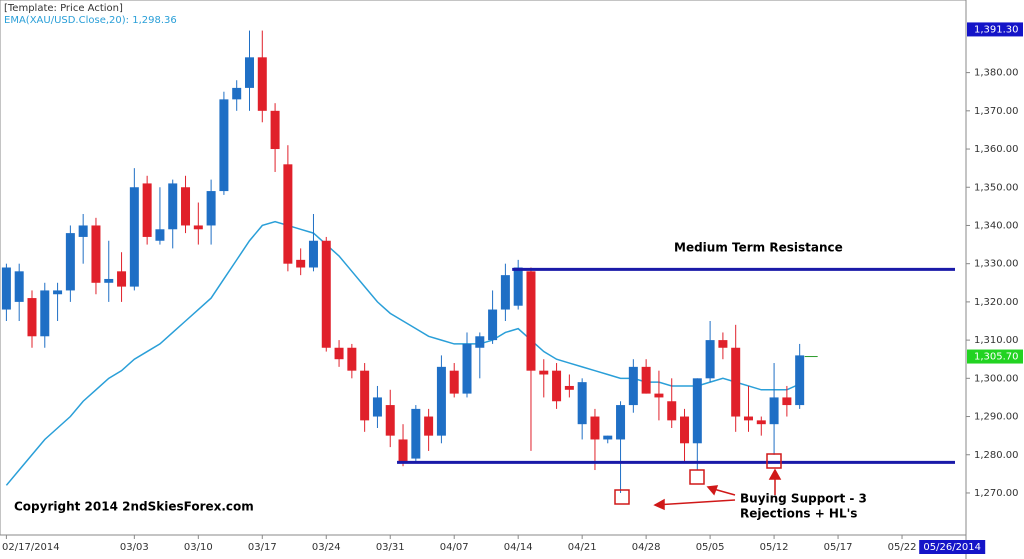 This screenshot has height=559, width=1024. Describe the element at coordinates (63, 8) in the screenshot. I see `template-label: [Template: Price Action]` at that location.